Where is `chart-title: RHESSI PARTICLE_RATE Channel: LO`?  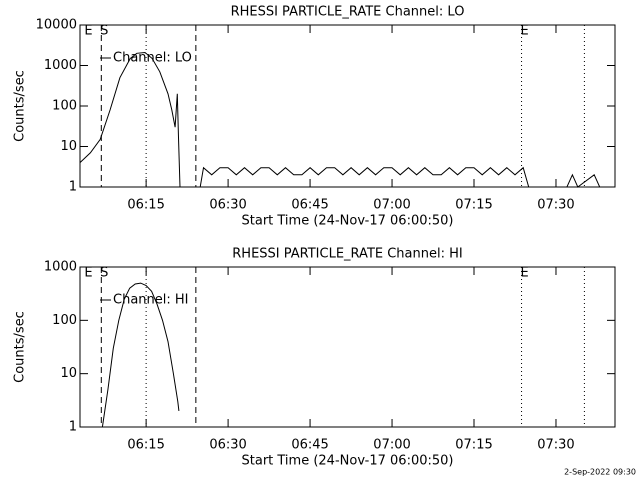
chart-title: RHESSI PARTICLE_RATE Channel: LO is located at coordinates (348, 12).